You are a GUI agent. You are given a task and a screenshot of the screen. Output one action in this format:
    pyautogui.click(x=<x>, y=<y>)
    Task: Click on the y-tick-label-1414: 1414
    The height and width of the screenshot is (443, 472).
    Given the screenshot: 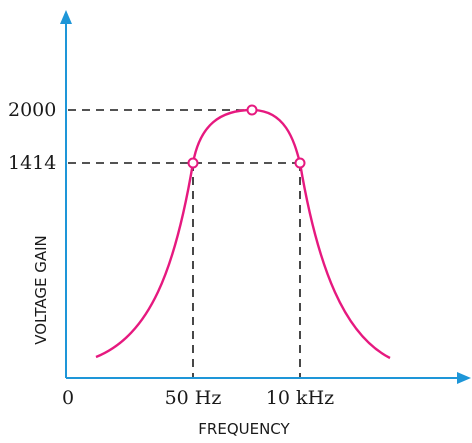 What is the action you would take?
    pyautogui.click(x=32, y=163)
    